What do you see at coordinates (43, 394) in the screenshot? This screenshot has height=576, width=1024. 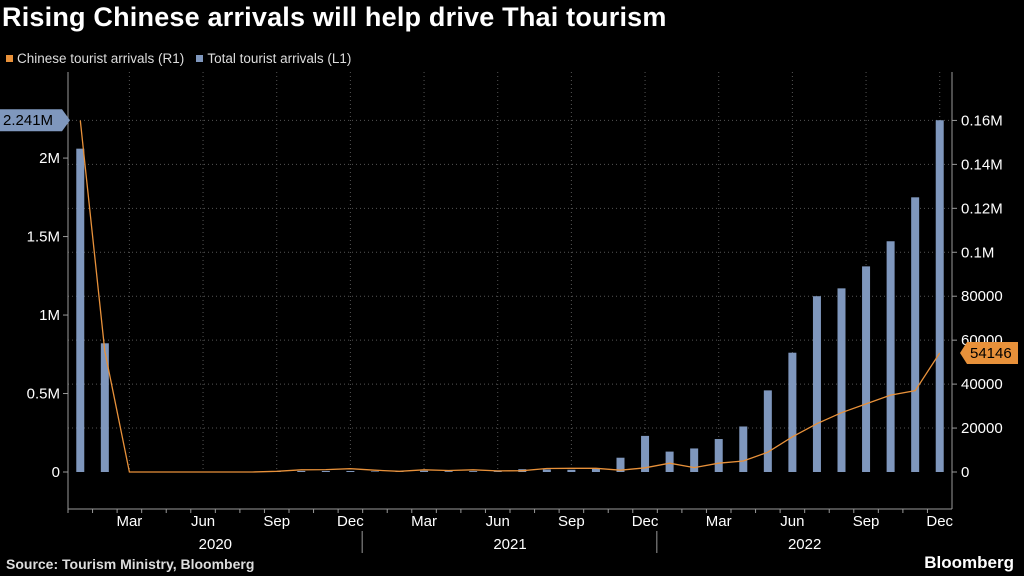 I see `left-tick-label: 0.5M` at bounding box center [43, 394].